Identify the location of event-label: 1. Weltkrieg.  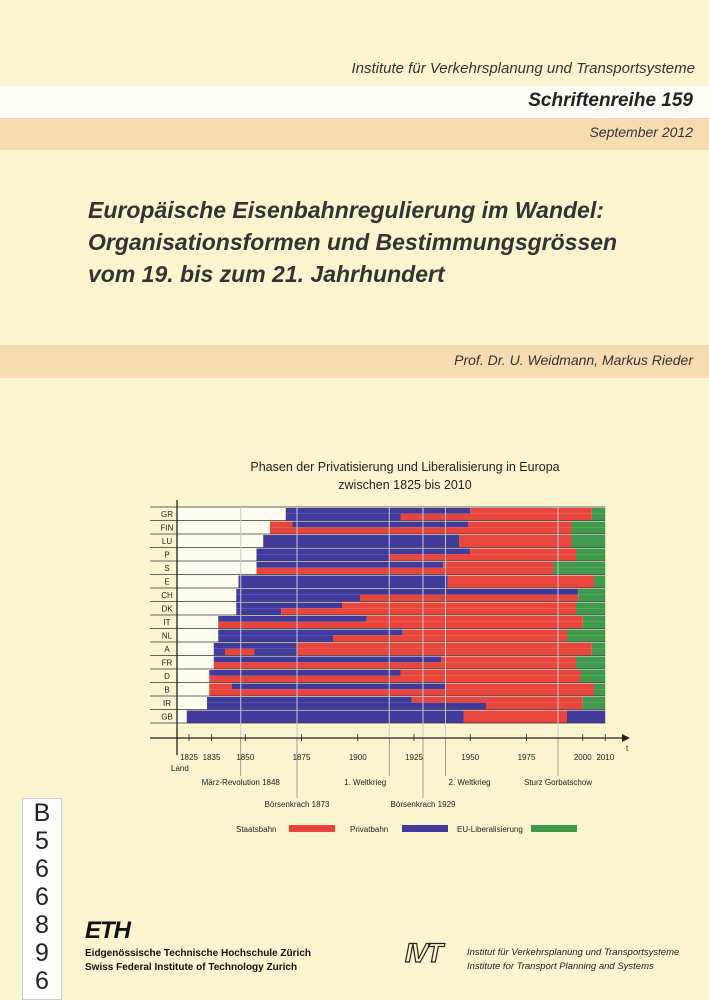
(365, 782).